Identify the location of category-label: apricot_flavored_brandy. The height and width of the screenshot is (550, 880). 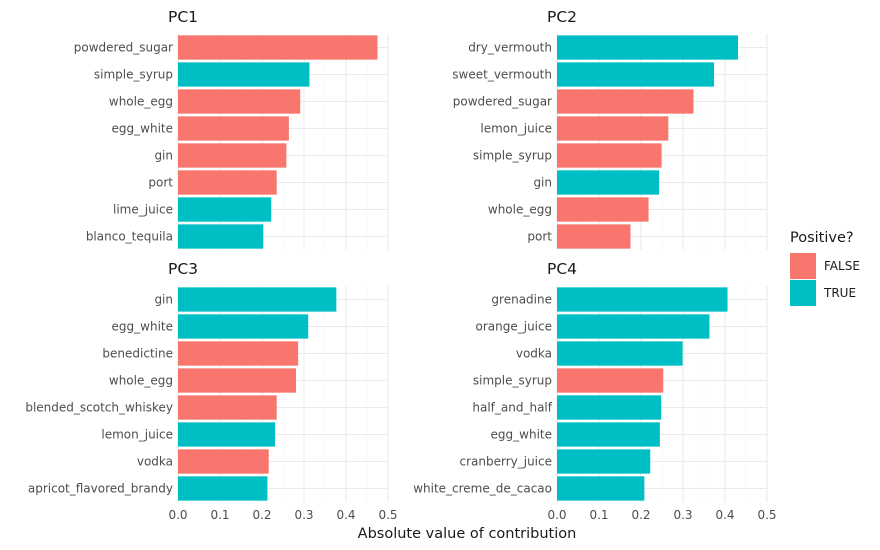
(100, 489).